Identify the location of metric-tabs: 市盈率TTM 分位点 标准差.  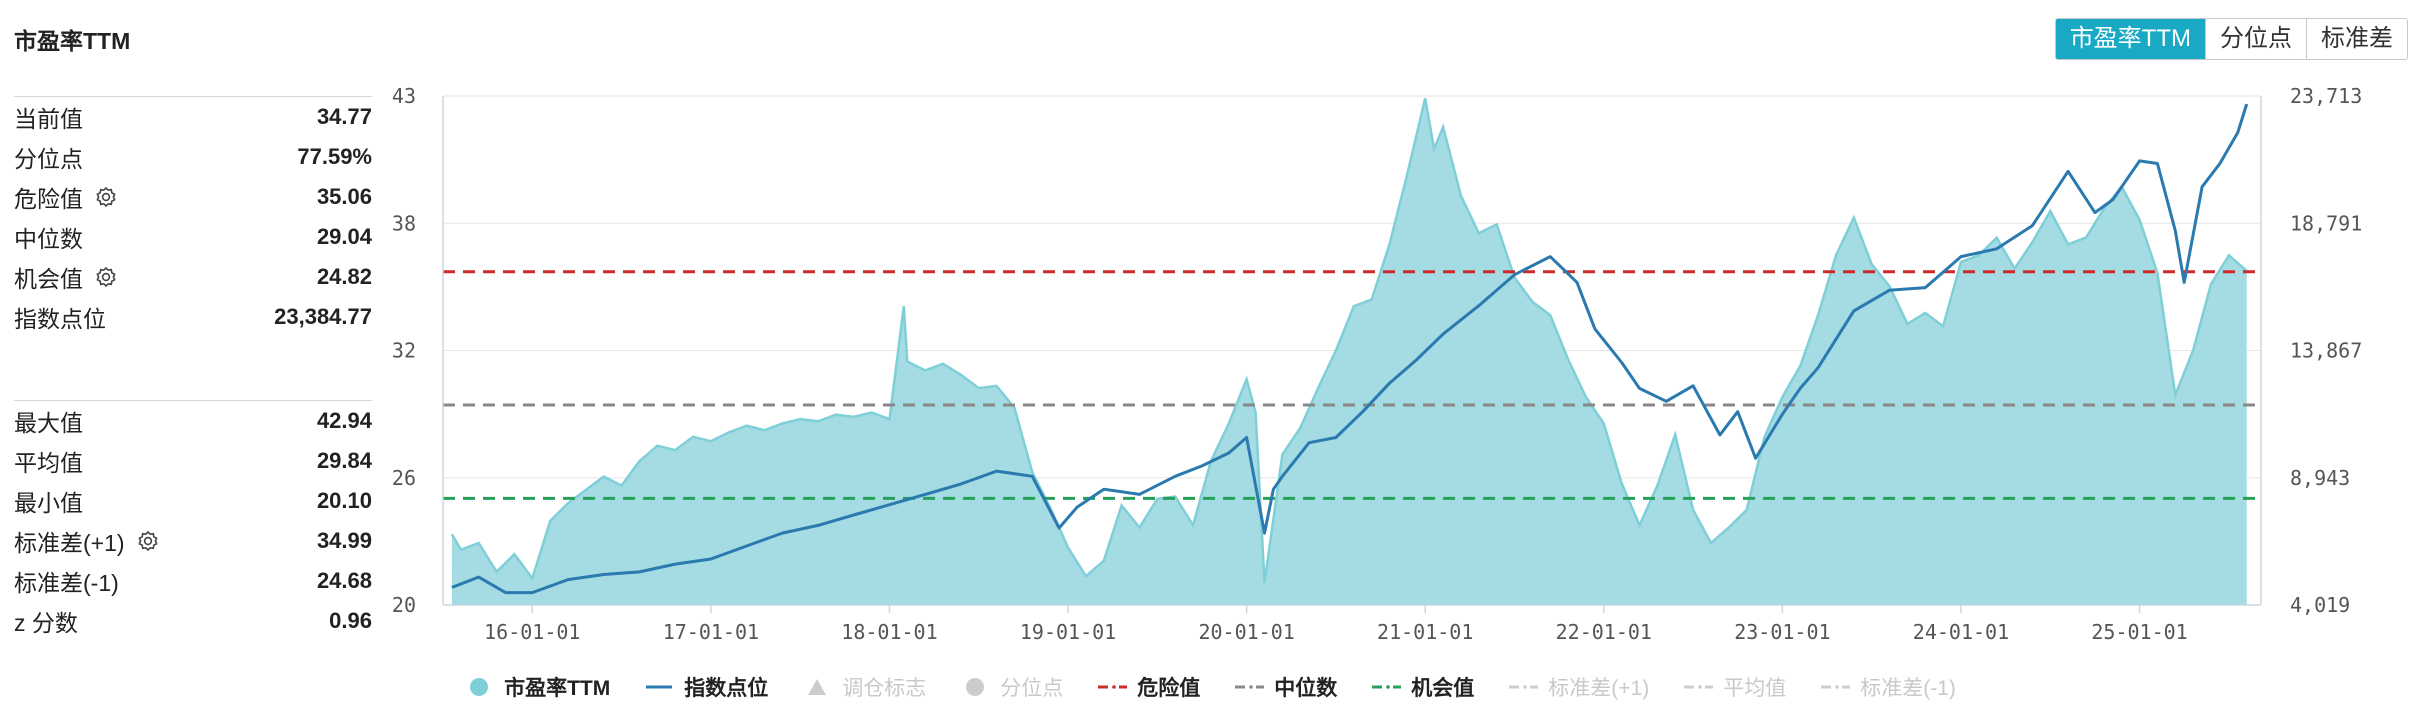
(2231, 39).